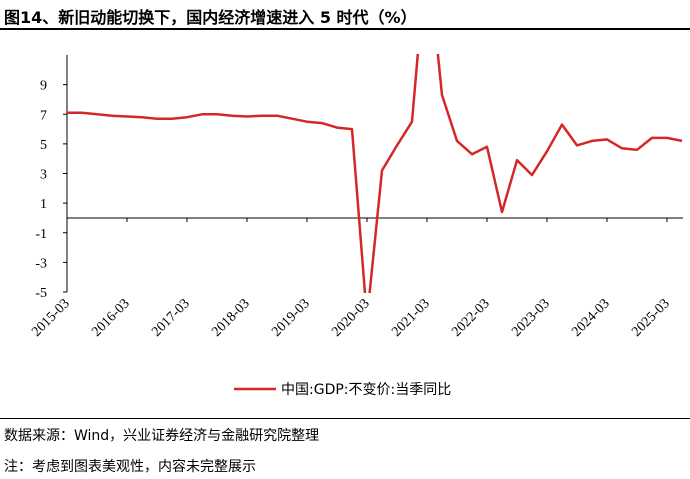 The width and height of the screenshot is (690, 479). Describe the element at coordinates (345, 418) in the screenshot. I see `footer-divider` at that location.